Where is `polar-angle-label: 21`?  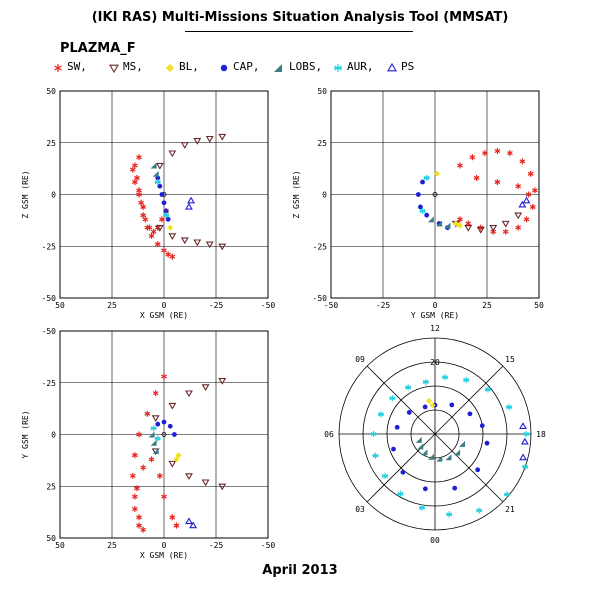
polar-angle-label: 21 is located at coordinates (510, 509).